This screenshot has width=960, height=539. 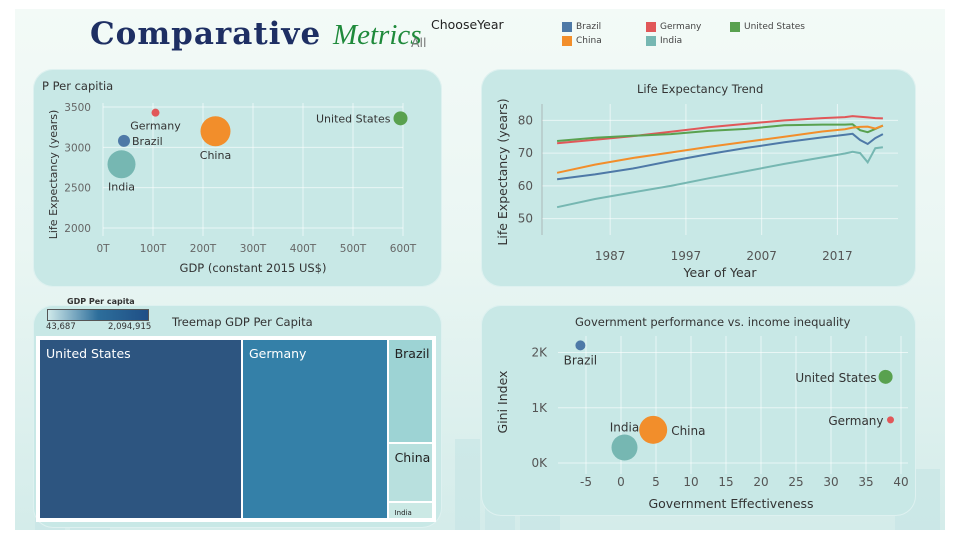 I want to click on bubble-chart-title: P Per capitia, so click(x=78, y=86).